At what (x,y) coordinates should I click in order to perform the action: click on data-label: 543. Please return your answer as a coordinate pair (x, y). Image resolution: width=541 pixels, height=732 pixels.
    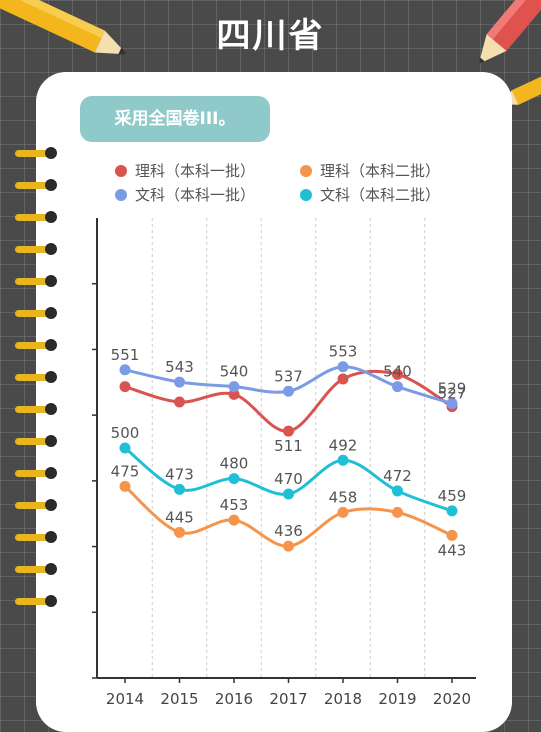
    Looking at the image, I should click on (179, 367).